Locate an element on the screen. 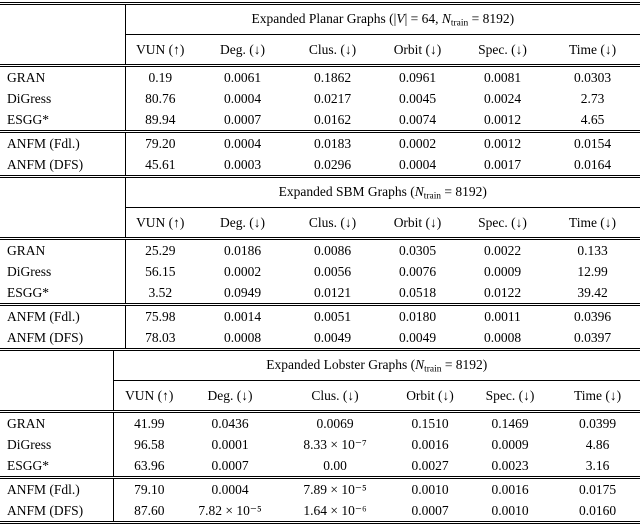 This screenshot has height=530, width=640. cell: 0.00 is located at coordinates (335, 467).